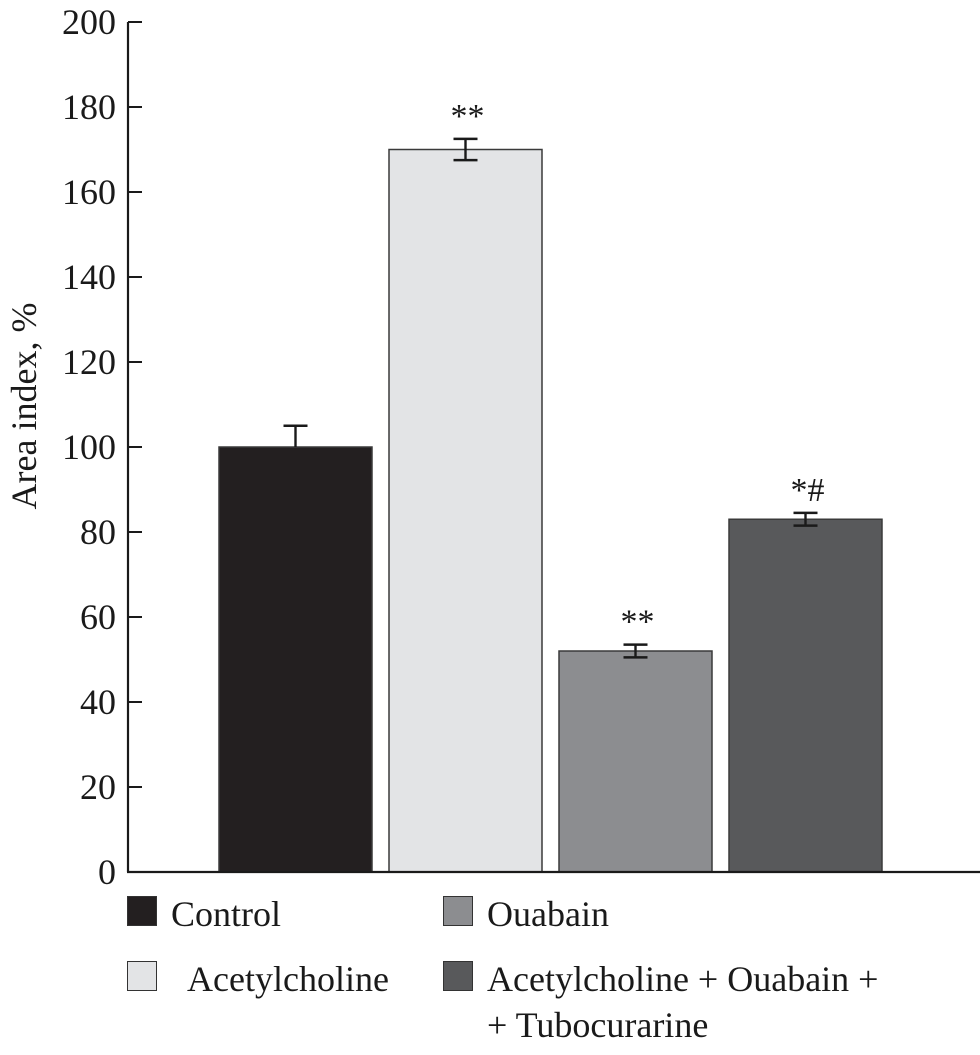 The height and width of the screenshot is (1055, 980). Describe the element at coordinates (98, 532) in the screenshot. I see `y-tick-label: 80` at that location.